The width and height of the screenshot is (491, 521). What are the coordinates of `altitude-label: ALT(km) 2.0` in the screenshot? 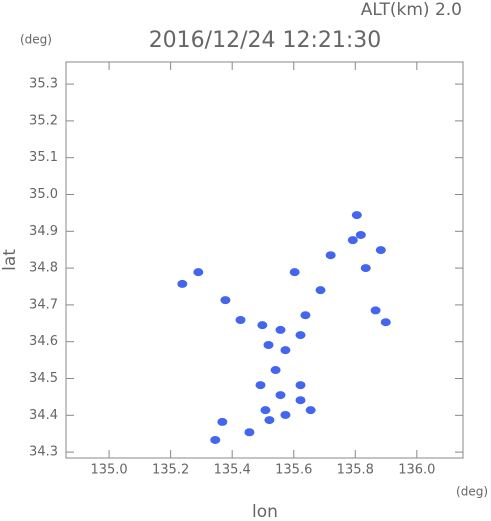 It's located at (411, 10).